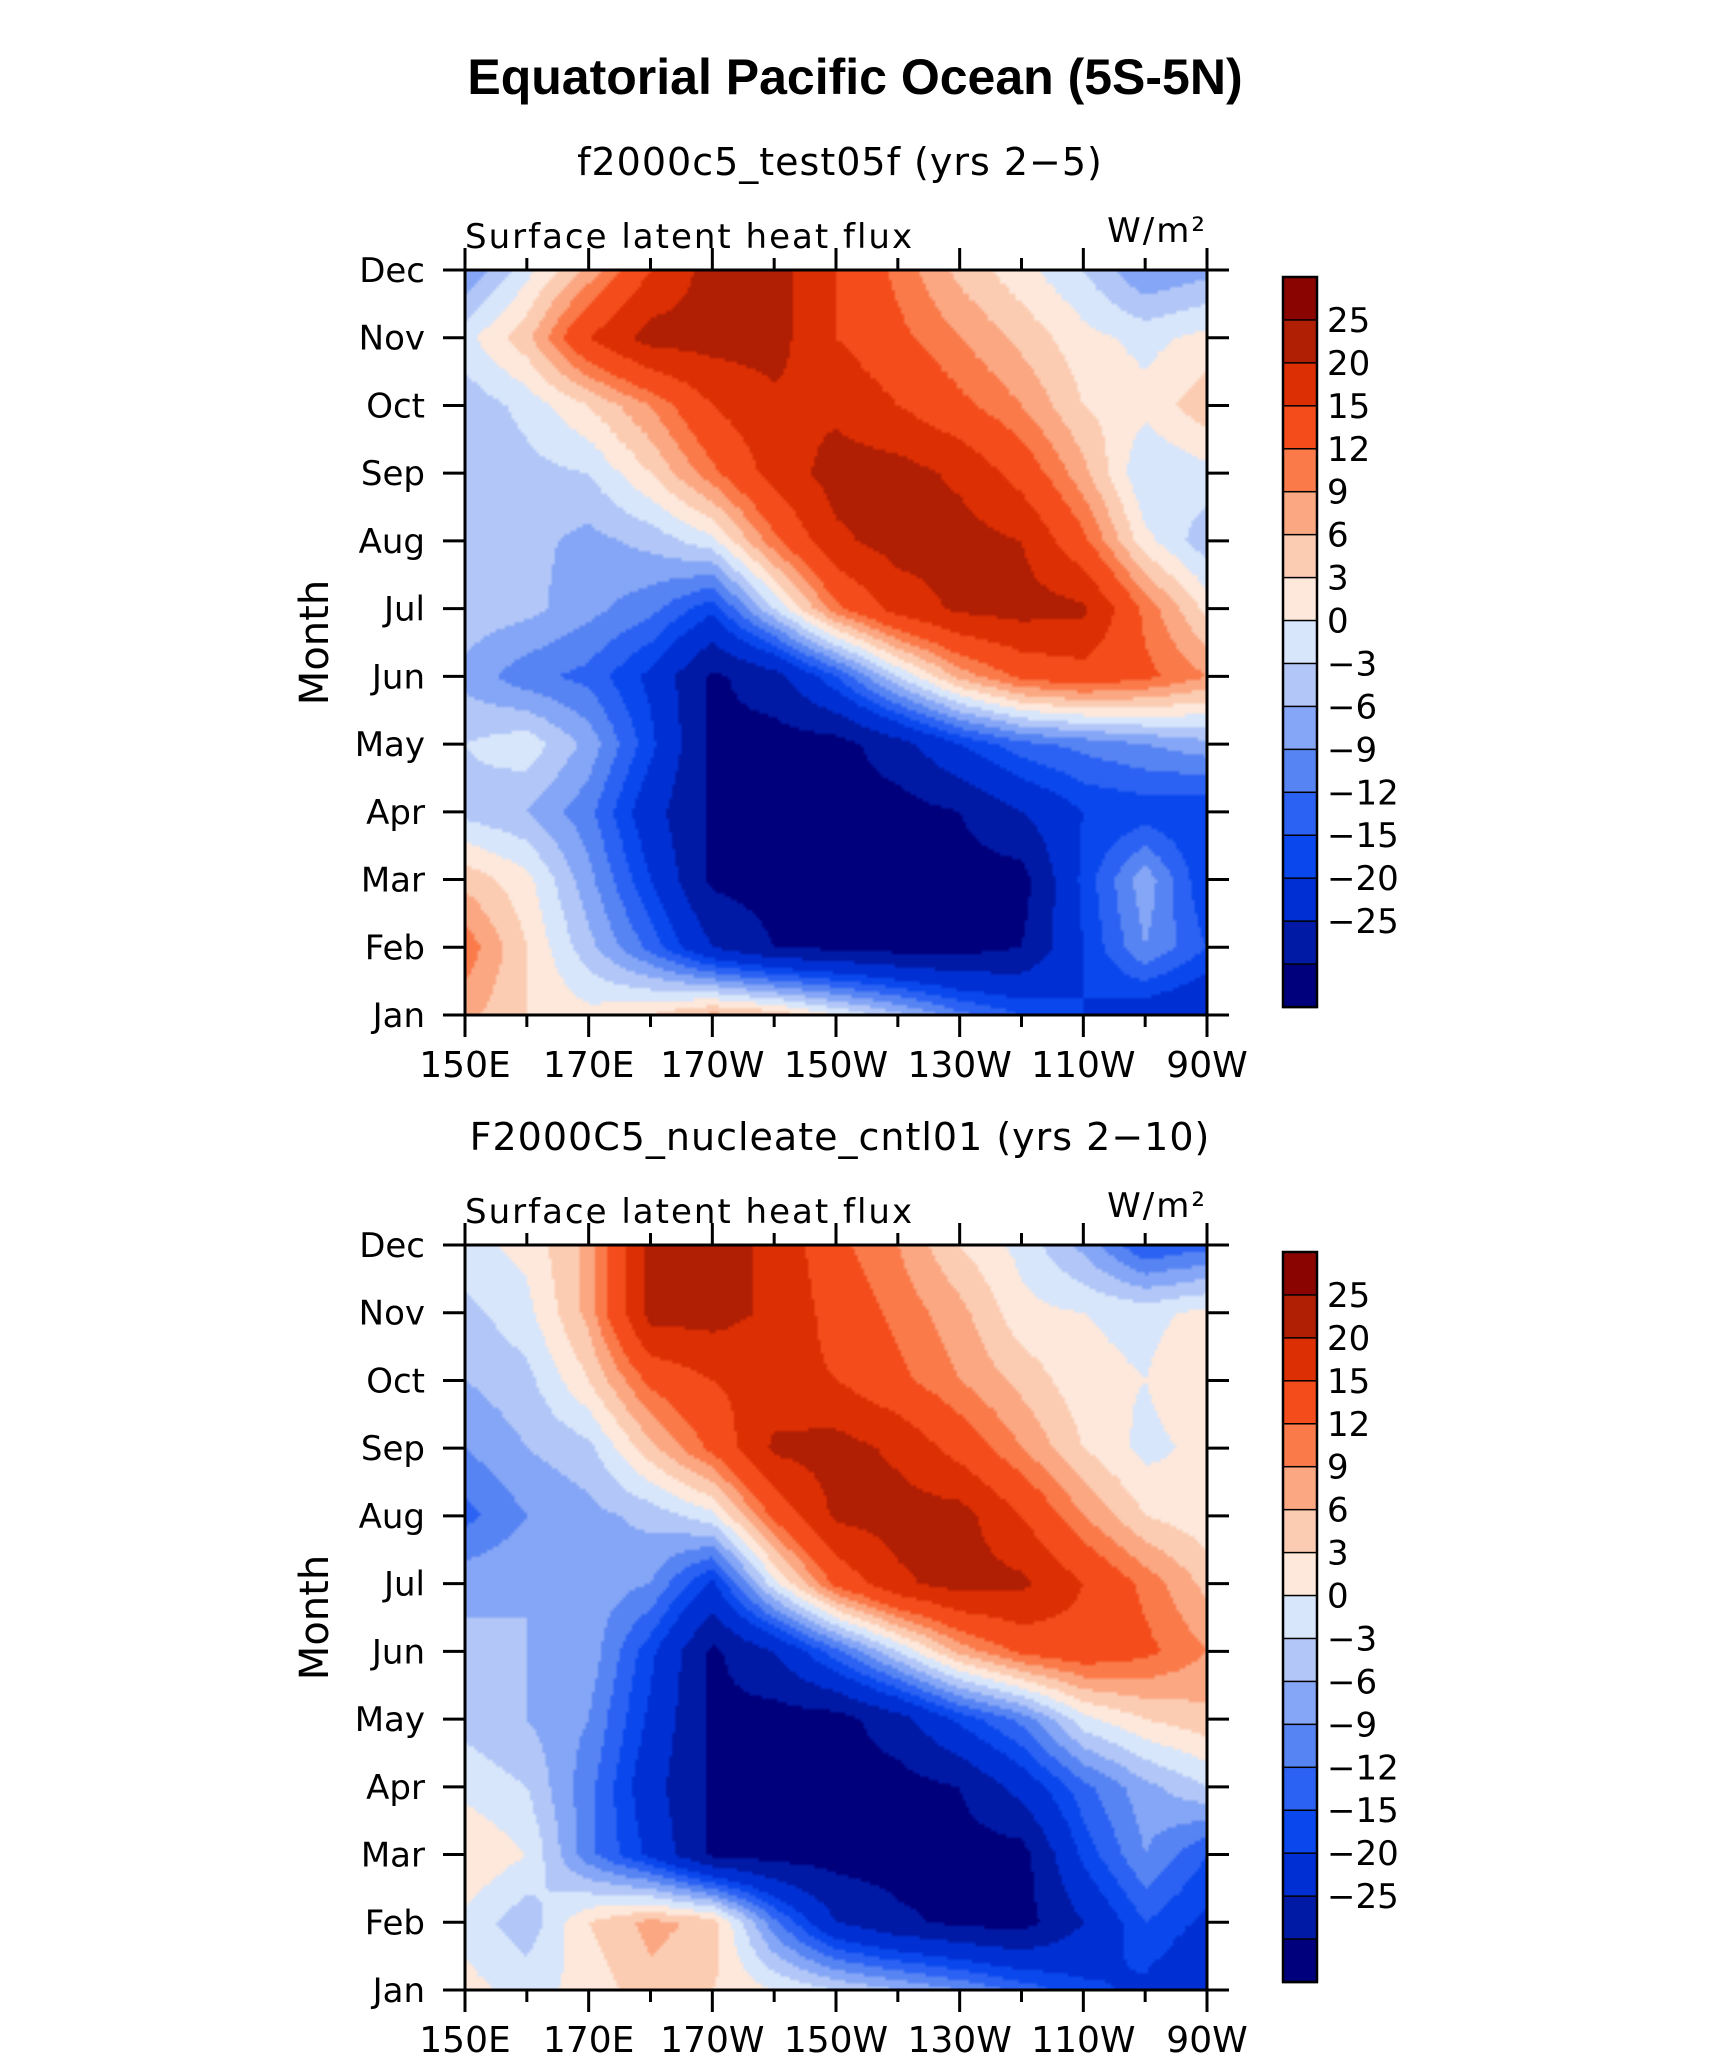 The width and height of the screenshot is (1710, 2062). Describe the element at coordinates (1157, 231) in the screenshot. I see `units-label: W/m²` at that location.